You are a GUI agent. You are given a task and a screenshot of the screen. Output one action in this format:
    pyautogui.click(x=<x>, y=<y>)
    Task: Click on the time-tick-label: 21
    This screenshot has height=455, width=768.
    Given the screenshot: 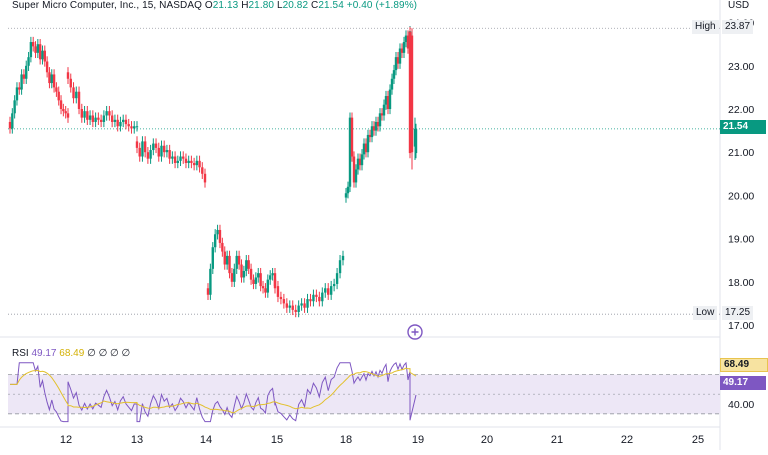 What is the action you would take?
    pyautogui.click(x=557, y=440)
    